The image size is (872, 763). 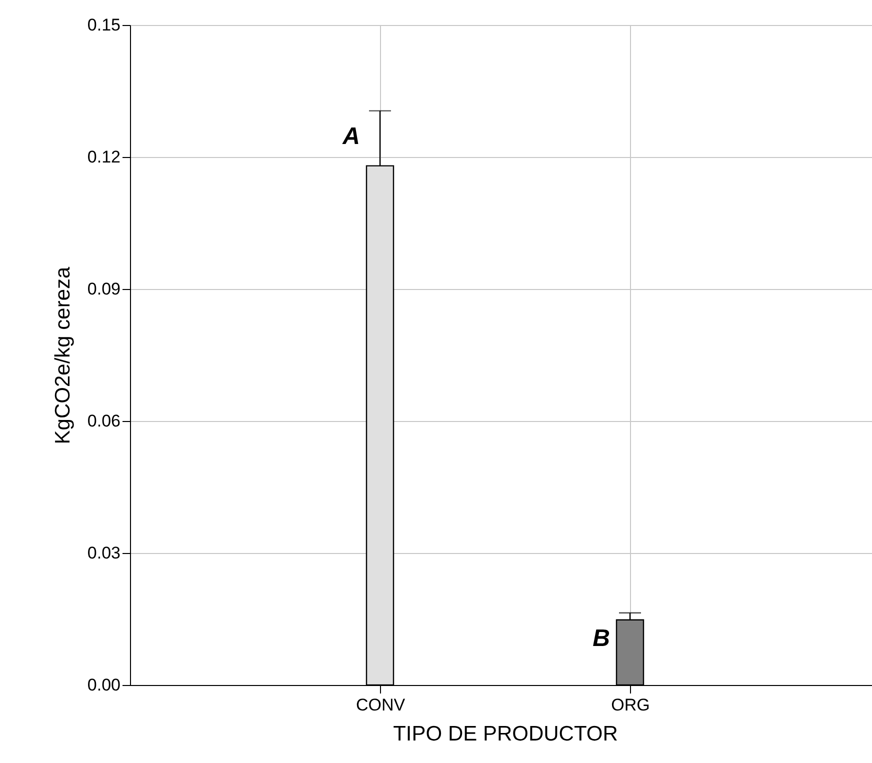 What do you see at coordinates (505, 734) in the screenshot?
I see `x-axis-title: TIPO DE PRODUCTOR` at bounding box center [505, 734].